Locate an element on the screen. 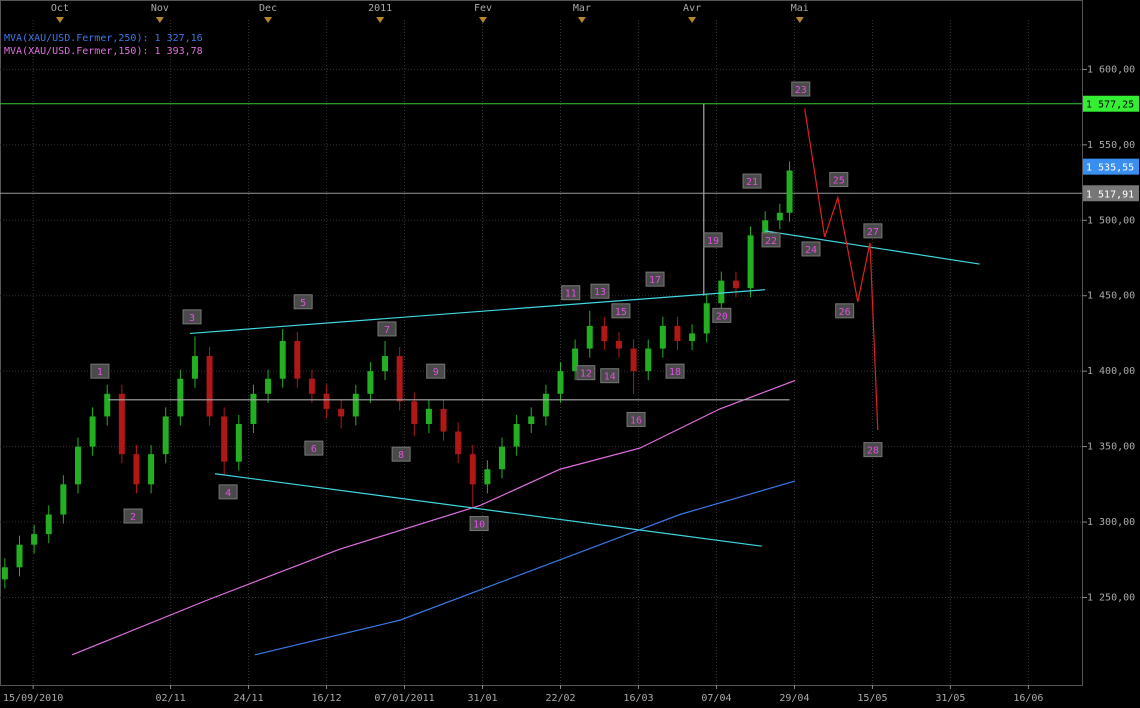  annotation-label: 22 is located at coordinates (771, 241).